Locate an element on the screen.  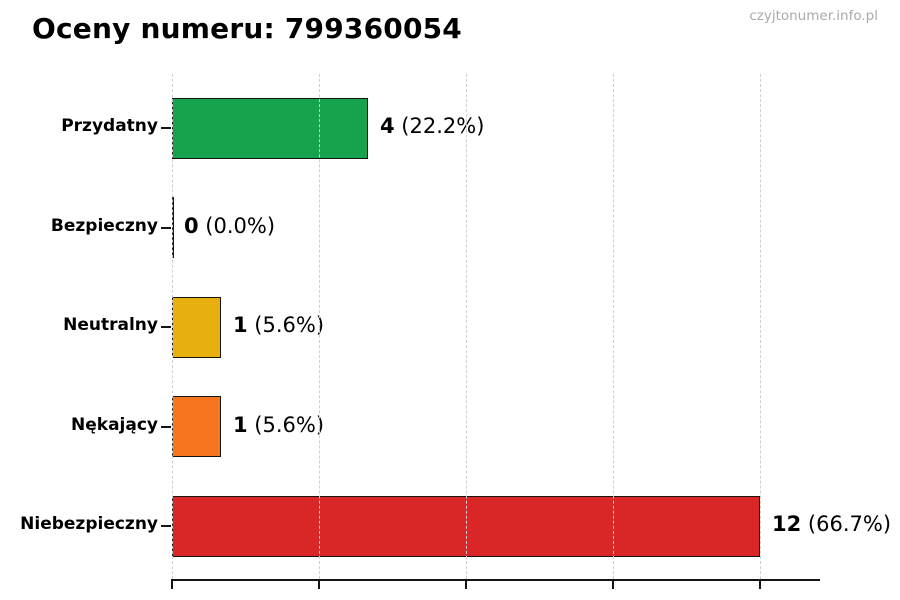
value-label-0: 4 (22.2%) is located at coordinates (432, 126).